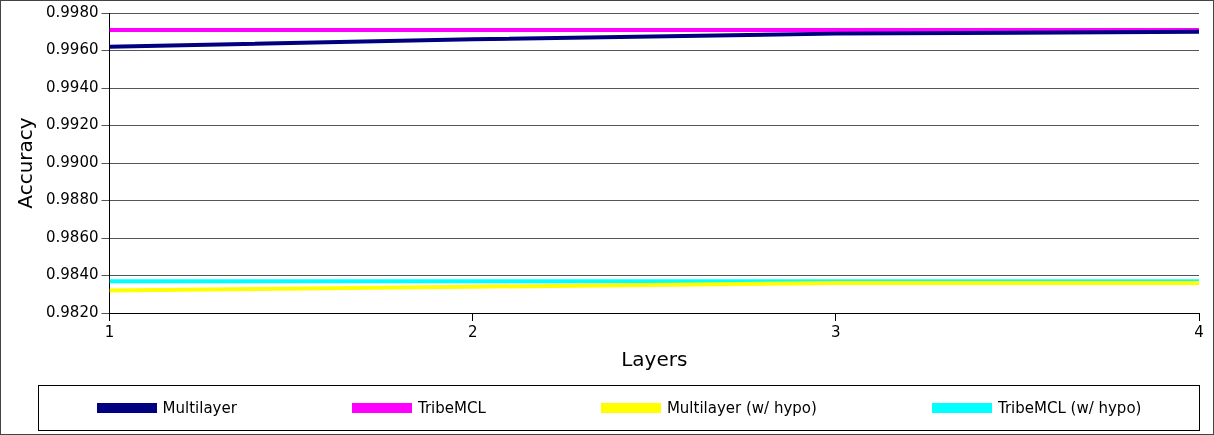 The height and width of the screenshot is (435, 1214). What do you see at coordinates (199, 408) in the screenshot?
I see `legend-label: Multilayer` at bounding box center [199, 408].